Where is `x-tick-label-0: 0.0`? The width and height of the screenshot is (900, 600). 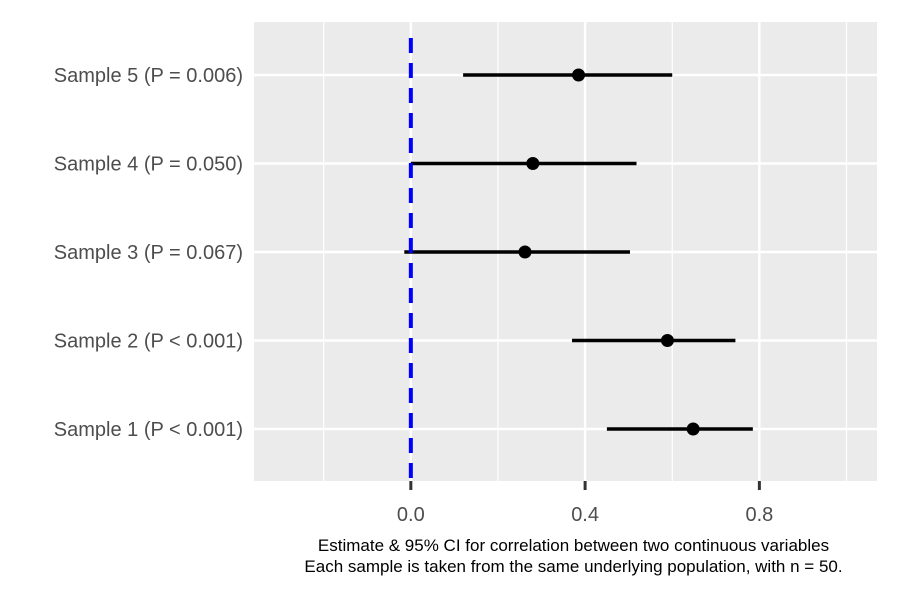 x-tick-label-0: 0.0 is located at coordinates (411, 515).